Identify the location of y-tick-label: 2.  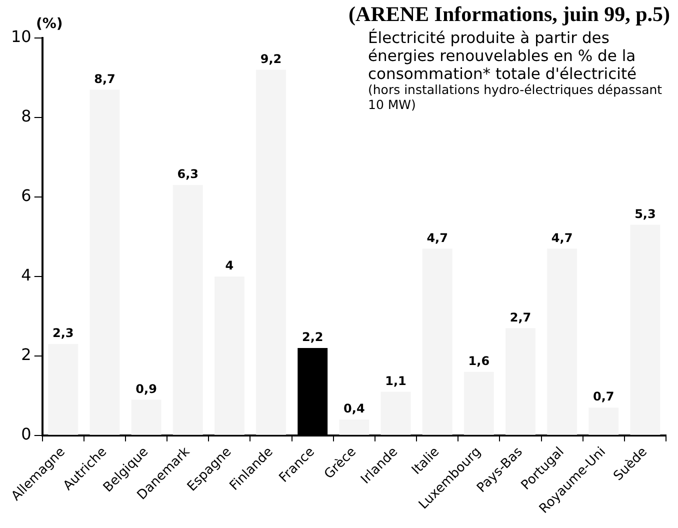
(26, 354).